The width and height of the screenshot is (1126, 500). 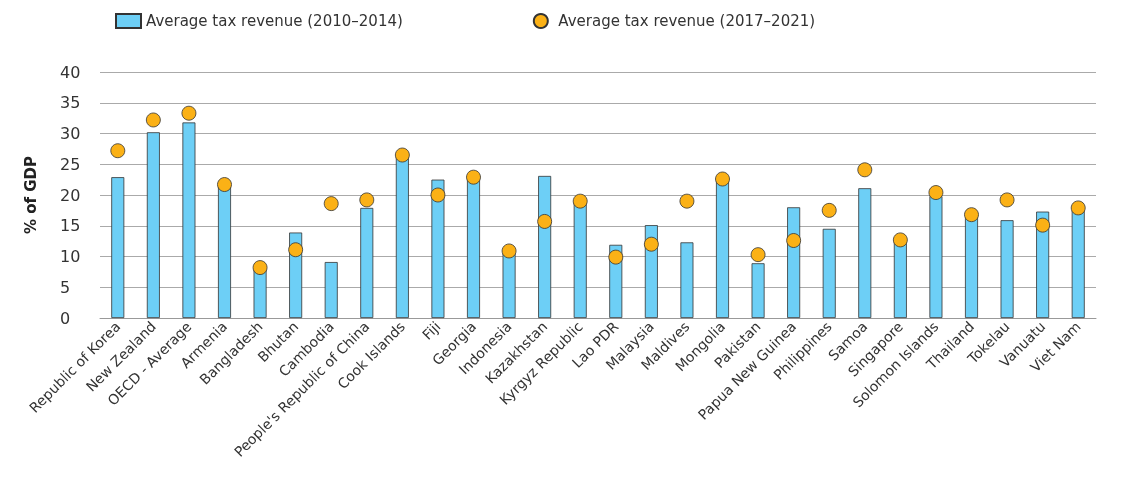 What do you see at coordinates (65, 287) in the screenshot?
I see `y-tick-label: 5` at bounding box center [65, 287].